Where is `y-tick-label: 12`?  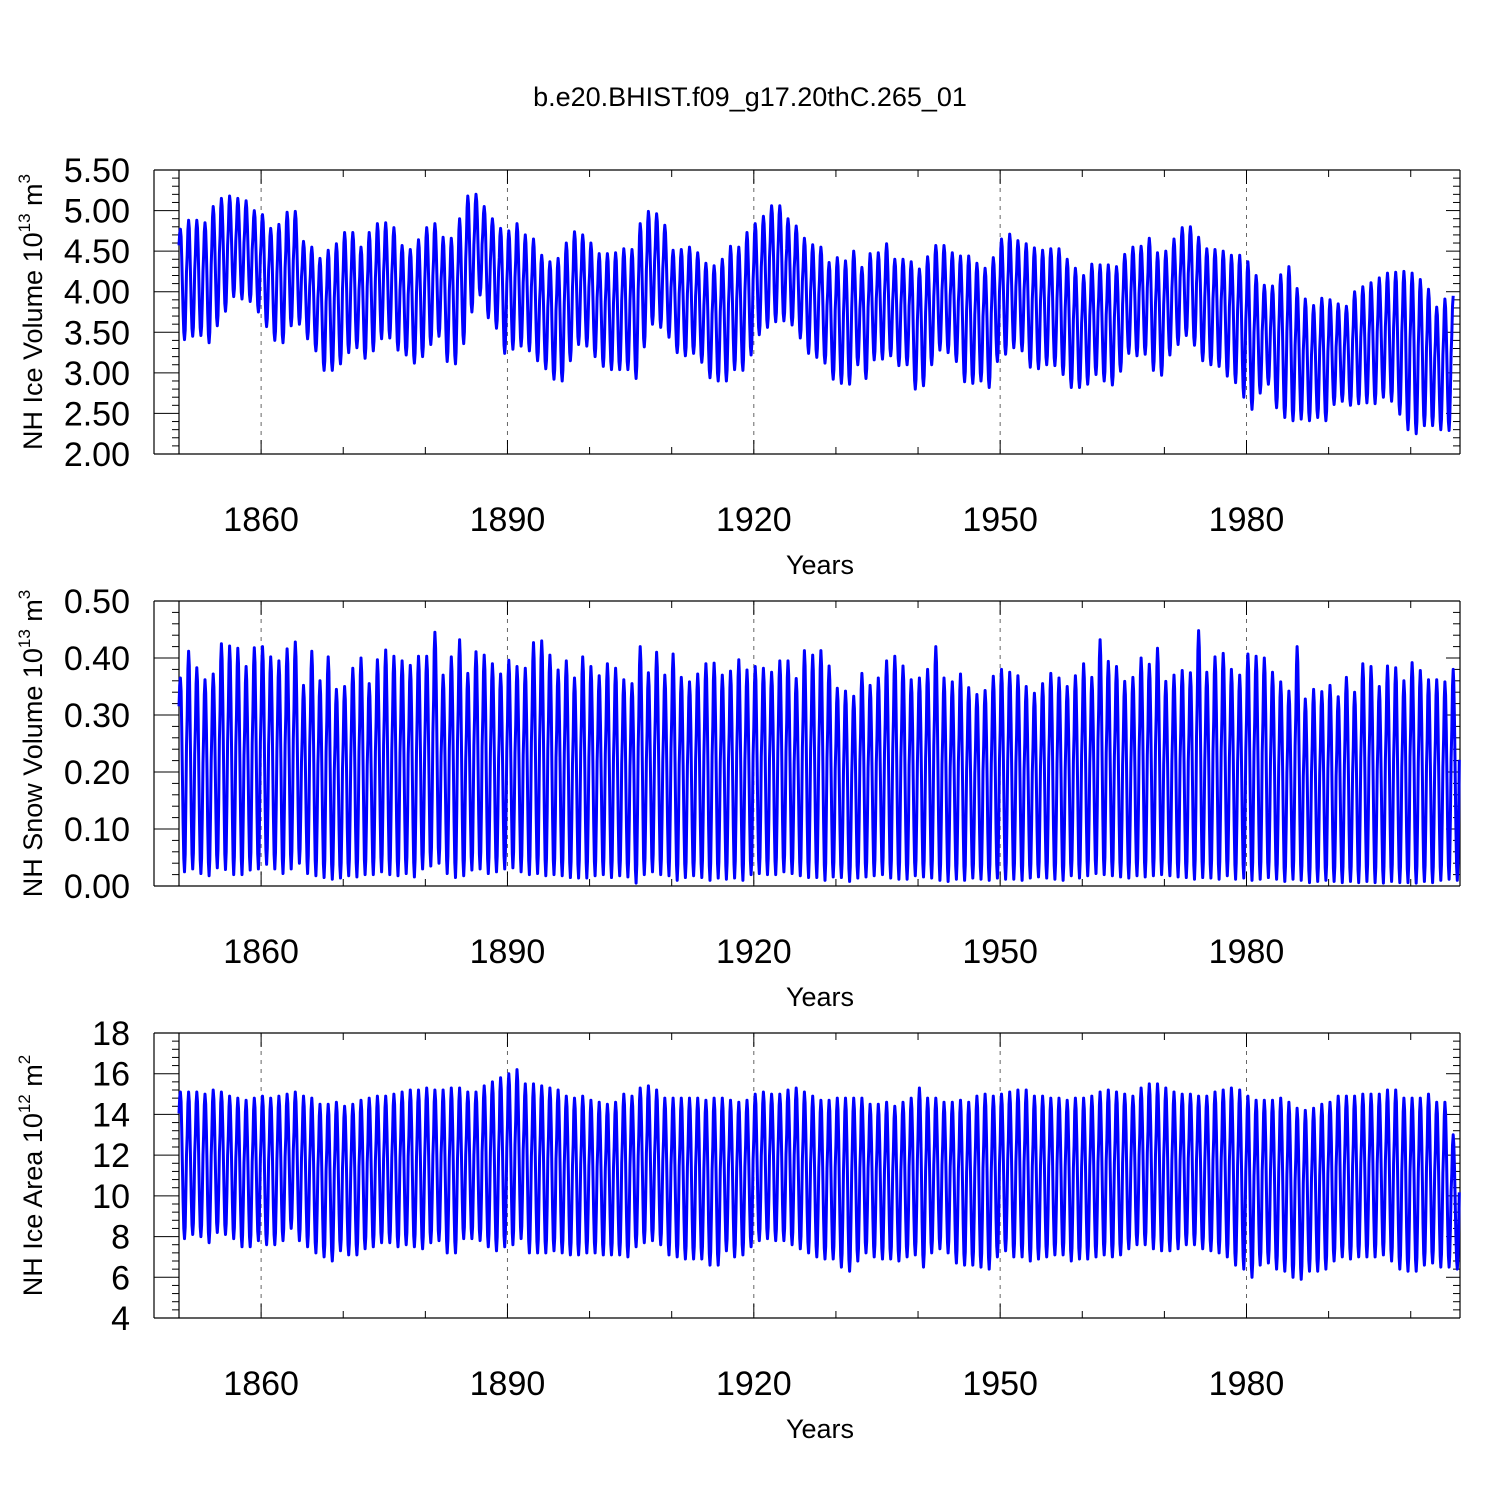 y-tick-label: 12 is located at coordinates (111, 1156).